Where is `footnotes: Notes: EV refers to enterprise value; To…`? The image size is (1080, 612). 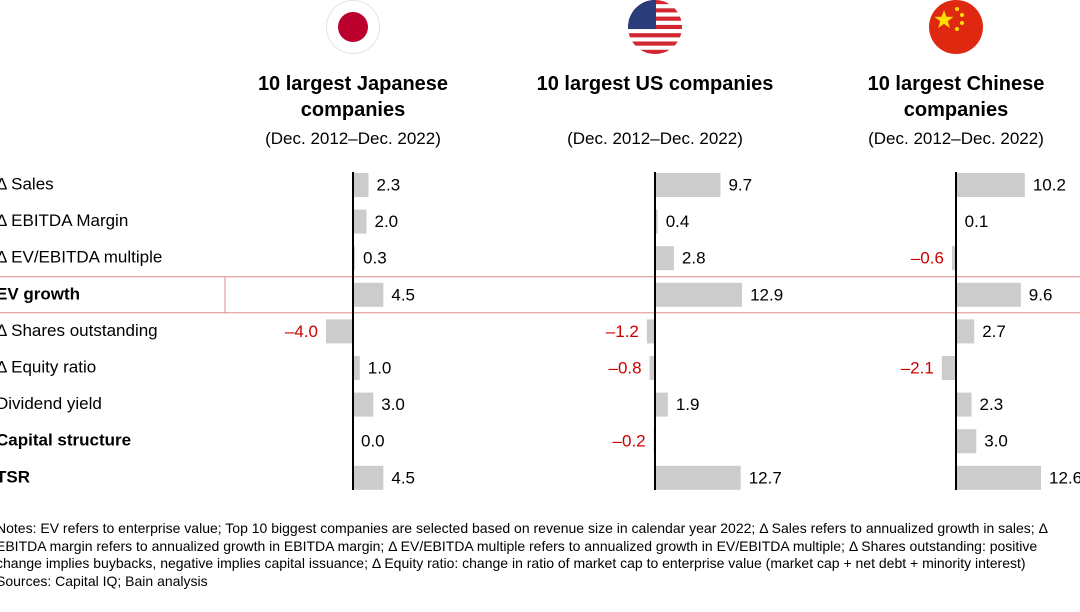 footnotes: Notes: EV refers to enterprise value; To… is located at coordinates (540, 555).